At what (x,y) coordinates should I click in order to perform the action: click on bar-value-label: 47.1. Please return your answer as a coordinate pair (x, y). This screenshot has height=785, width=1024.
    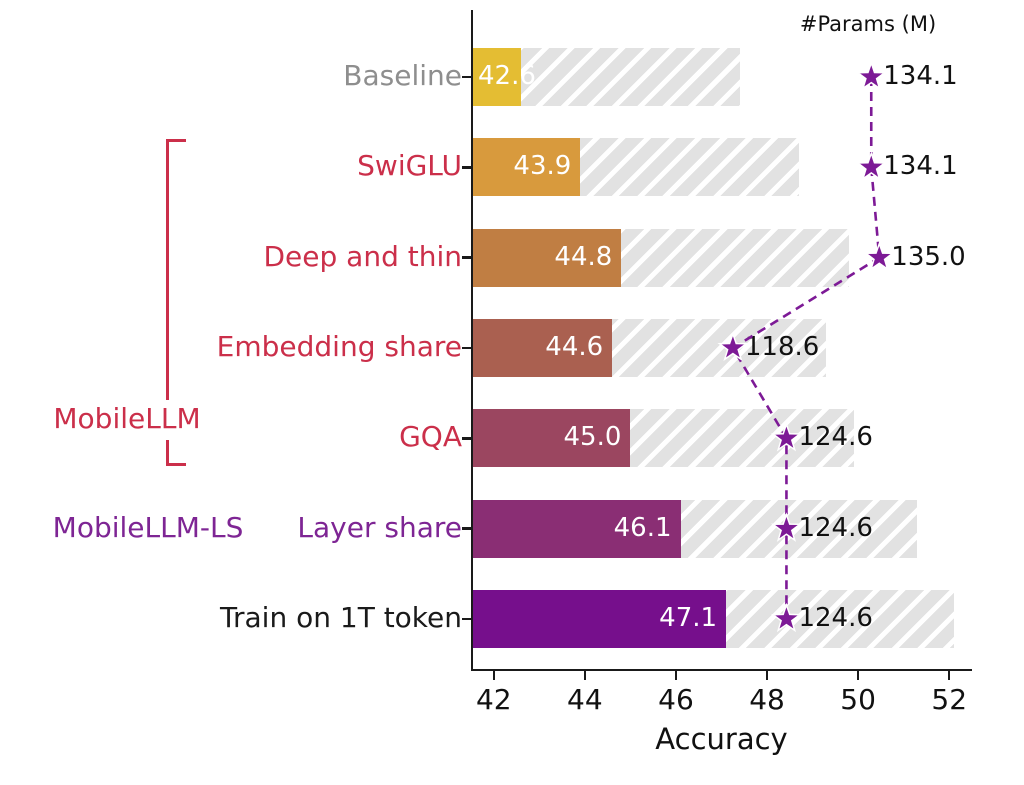
    Looking at the image, I should click on (688, 617).